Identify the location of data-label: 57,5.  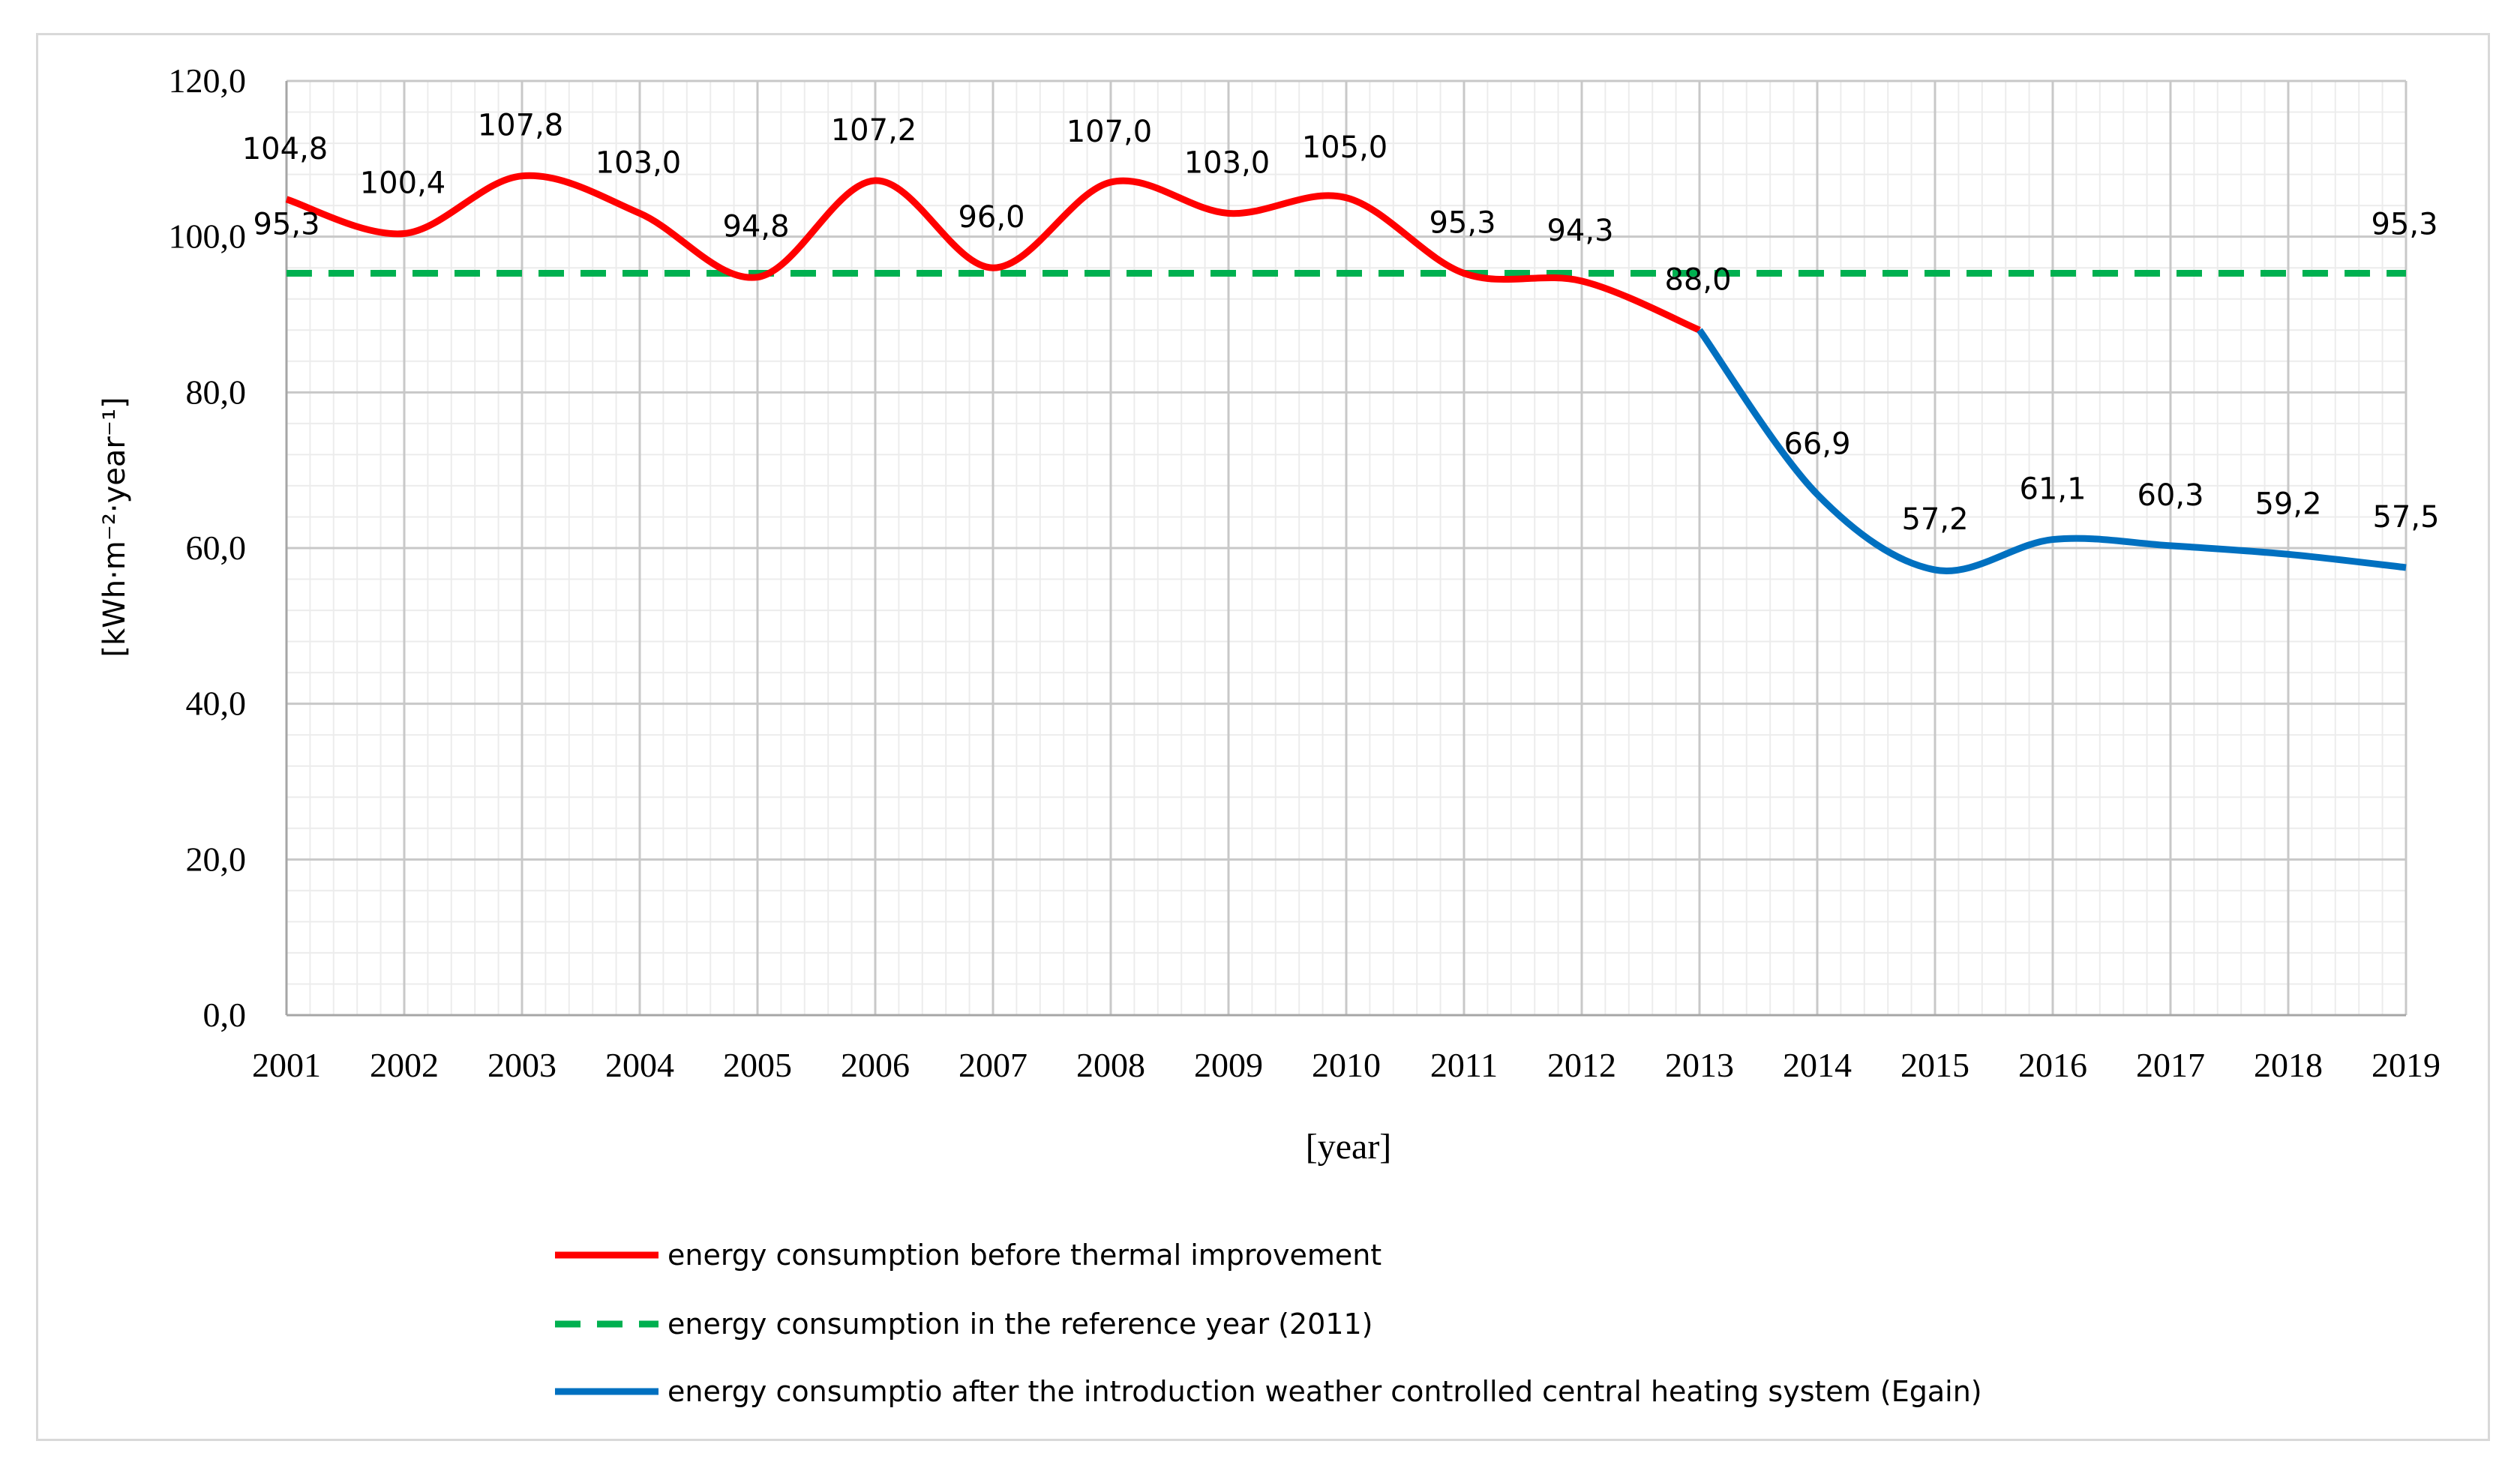
(2405, 517).